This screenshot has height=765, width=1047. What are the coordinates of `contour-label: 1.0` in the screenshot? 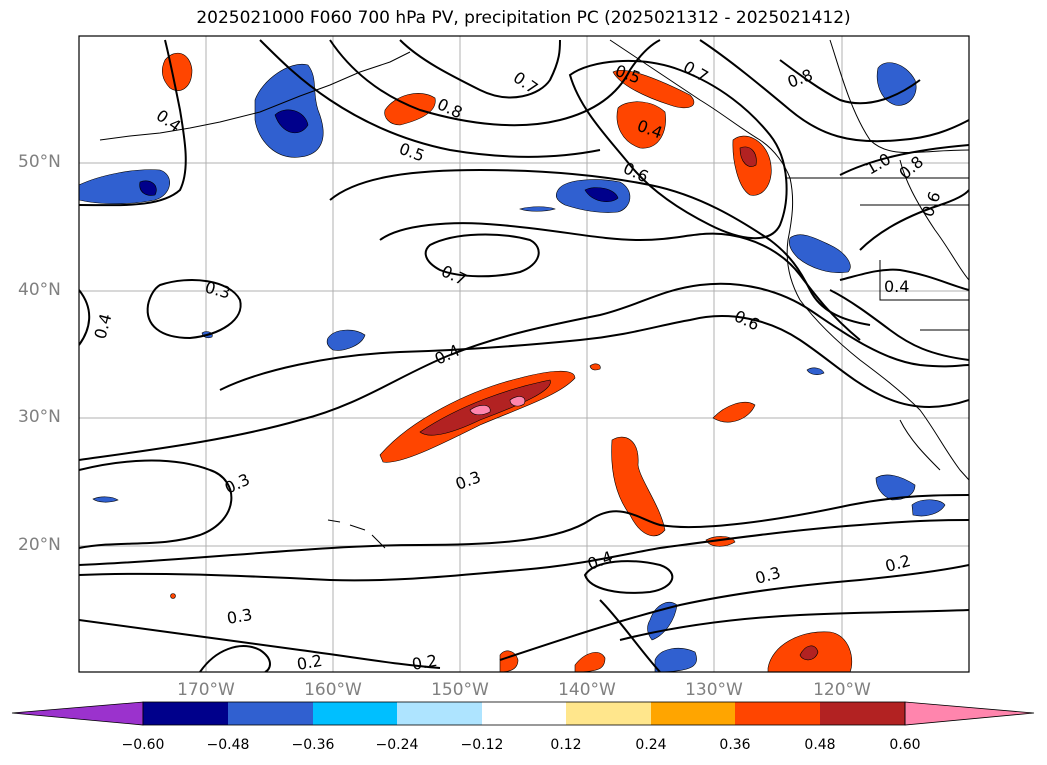 It's located at (879, 163).